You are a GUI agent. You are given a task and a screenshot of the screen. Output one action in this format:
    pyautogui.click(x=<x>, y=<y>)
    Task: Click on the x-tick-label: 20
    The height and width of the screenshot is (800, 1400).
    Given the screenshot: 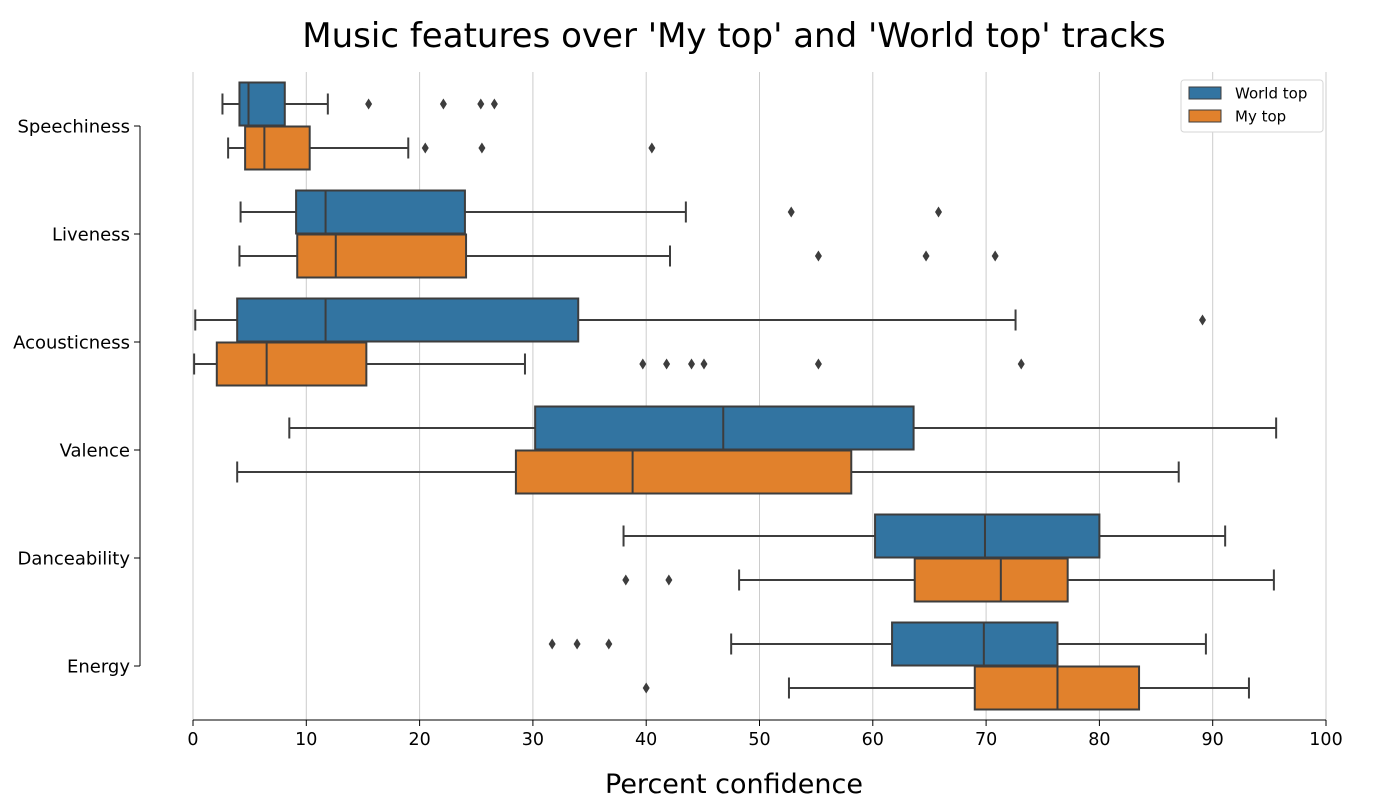 What is the action you would take?
    pyautogui.click(x=419, y=740)
    